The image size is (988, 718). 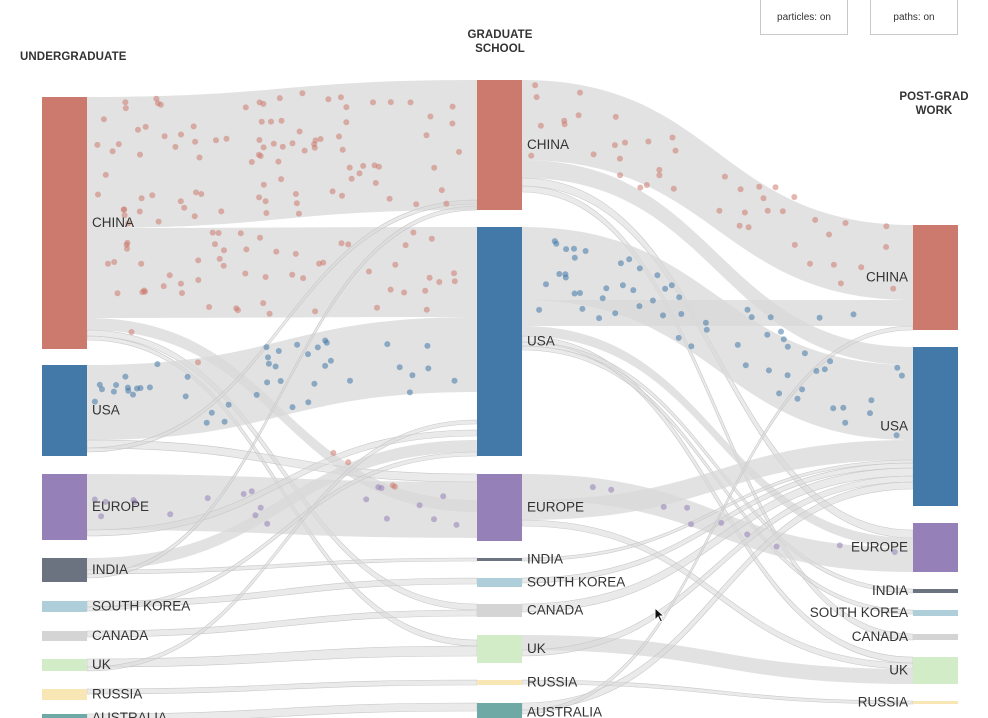 What do you see at coordinates (499, 582) in the screenshot?
I see `node-grad-south-korea` at bounding box center [499, 582].